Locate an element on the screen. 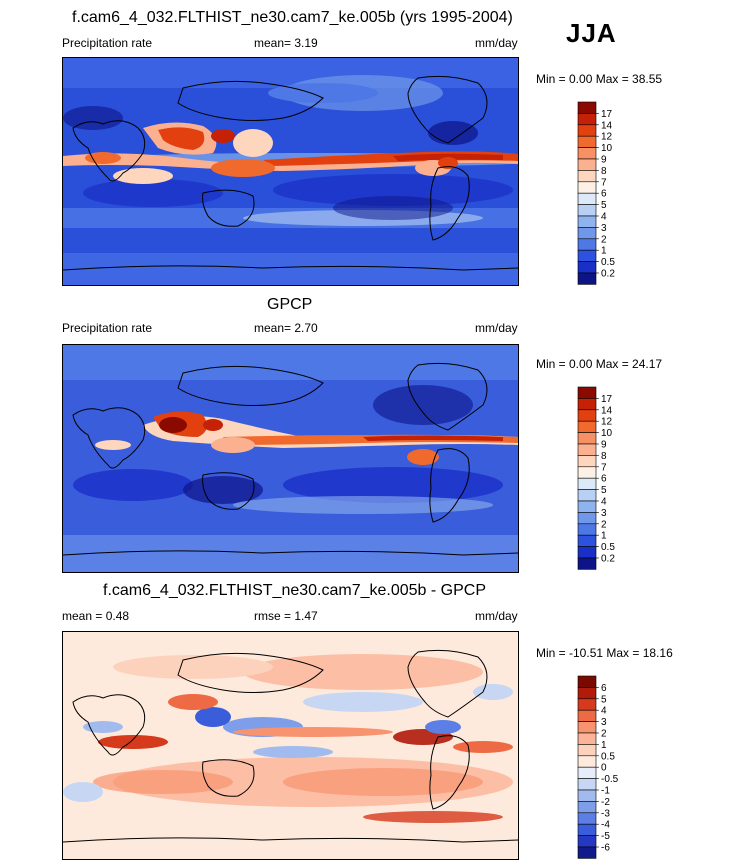 This screenshot has height=865, width=732. panel2-variable-label: Precipitation rate is located at coordinates (107, 328).